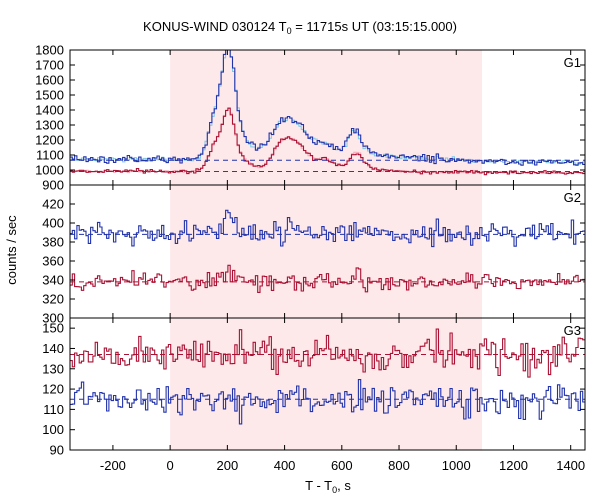 The width and height of the screenshot is (600, 500). I want to click on panel-series-group, so click(327, 251).